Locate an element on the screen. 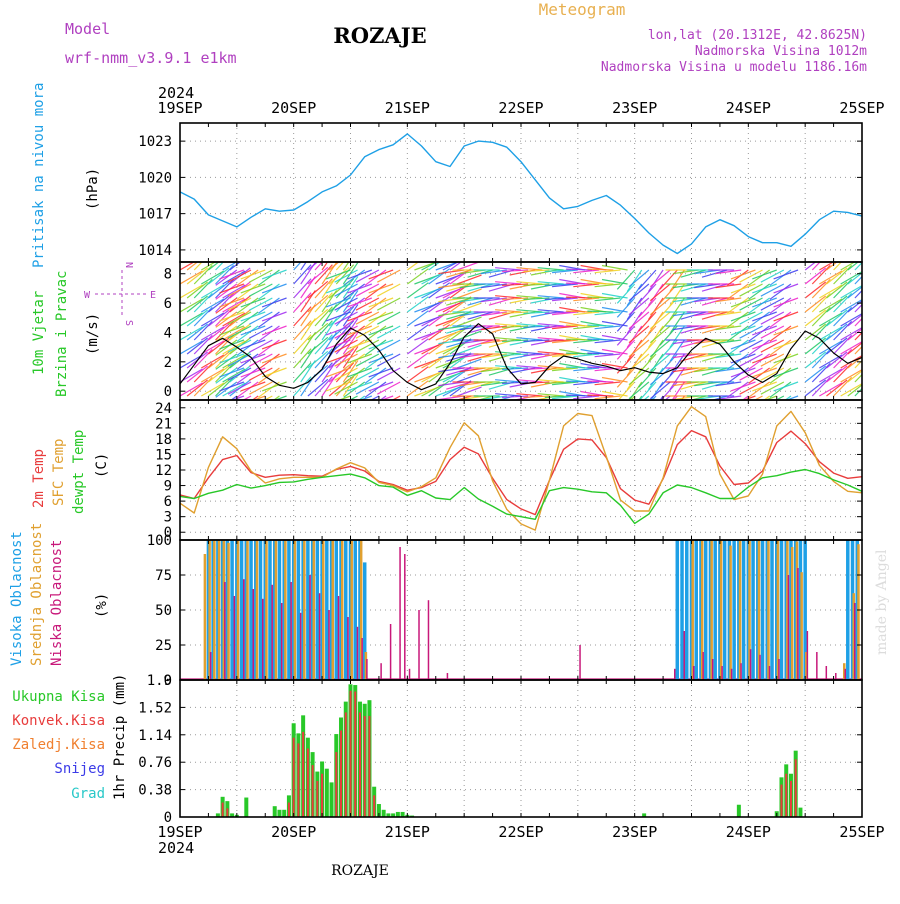 The height and width of the screenshot is (904, 900). legend-total: Ukupna Kisa is located at coordinates (58, 697).